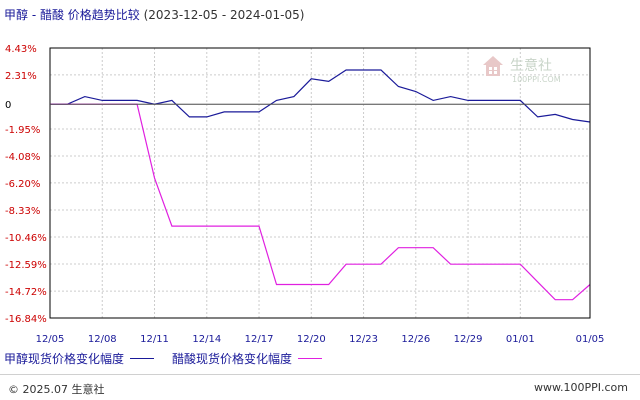 This screenshot has height=400, width=640. What do you see at coordinates (8, 105) in the screenshot?
I see `y-tick-label: 0` at bounding box center [8, 105].